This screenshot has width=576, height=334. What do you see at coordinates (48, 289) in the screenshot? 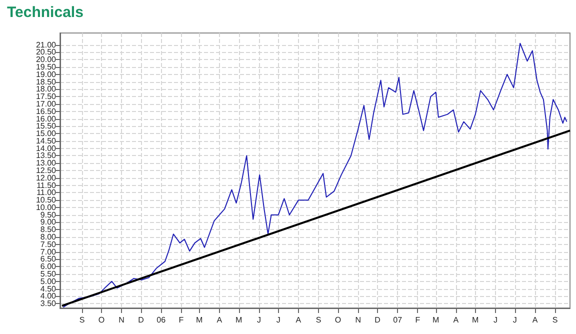
I see `y-tick-label: 4.50` at bounding box center [48, 289].